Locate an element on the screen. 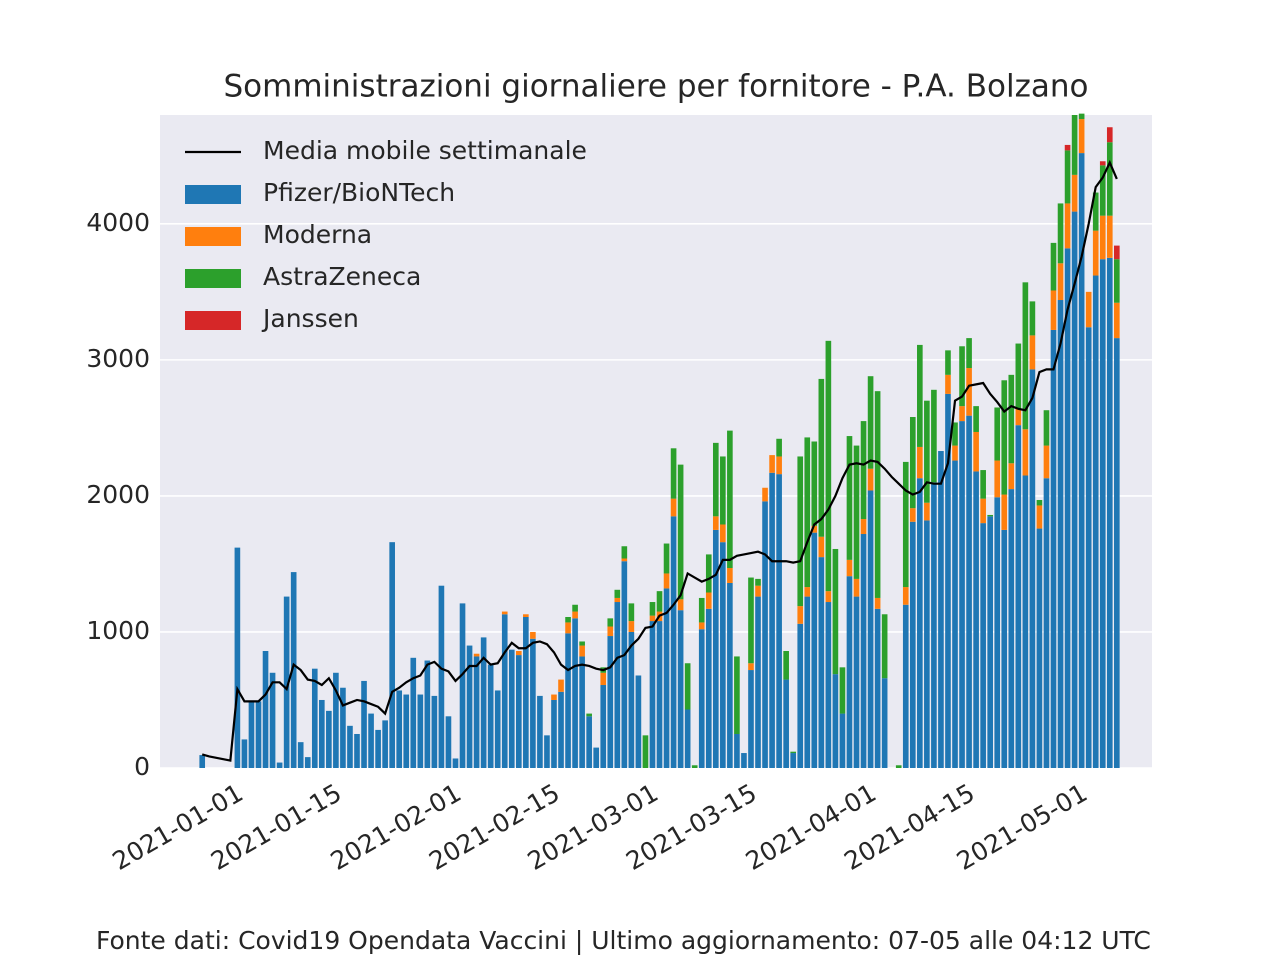  legend-swatch is located at coordinates (213, 278).